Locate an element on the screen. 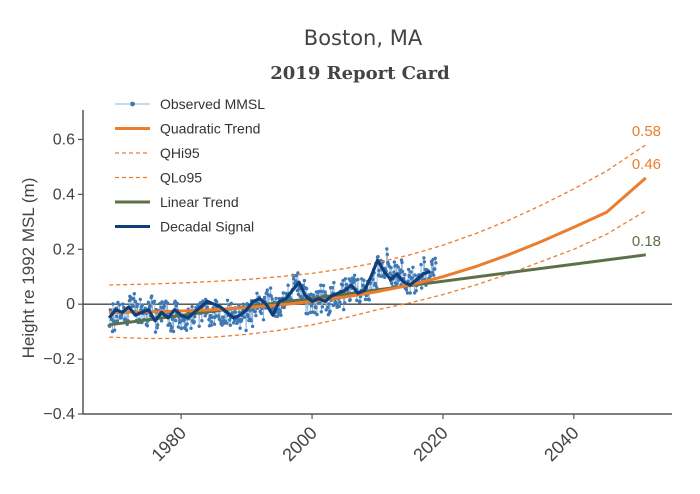  legend-label-observed-mmsl: Observed MMSL is located at coordinates (212, 104).